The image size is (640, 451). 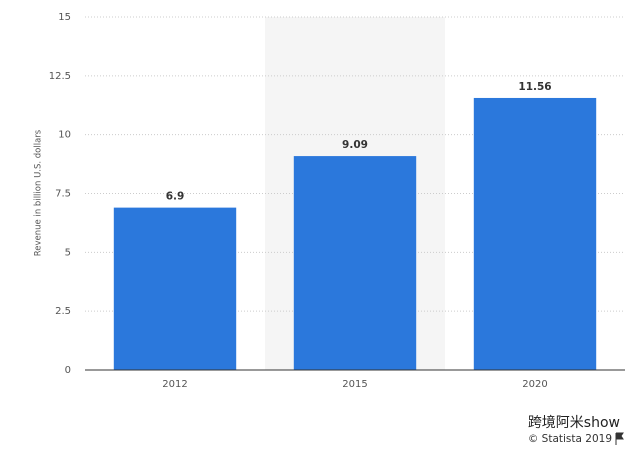 I want to click on x-tick-label: 2015, so click(x=354, y=384).